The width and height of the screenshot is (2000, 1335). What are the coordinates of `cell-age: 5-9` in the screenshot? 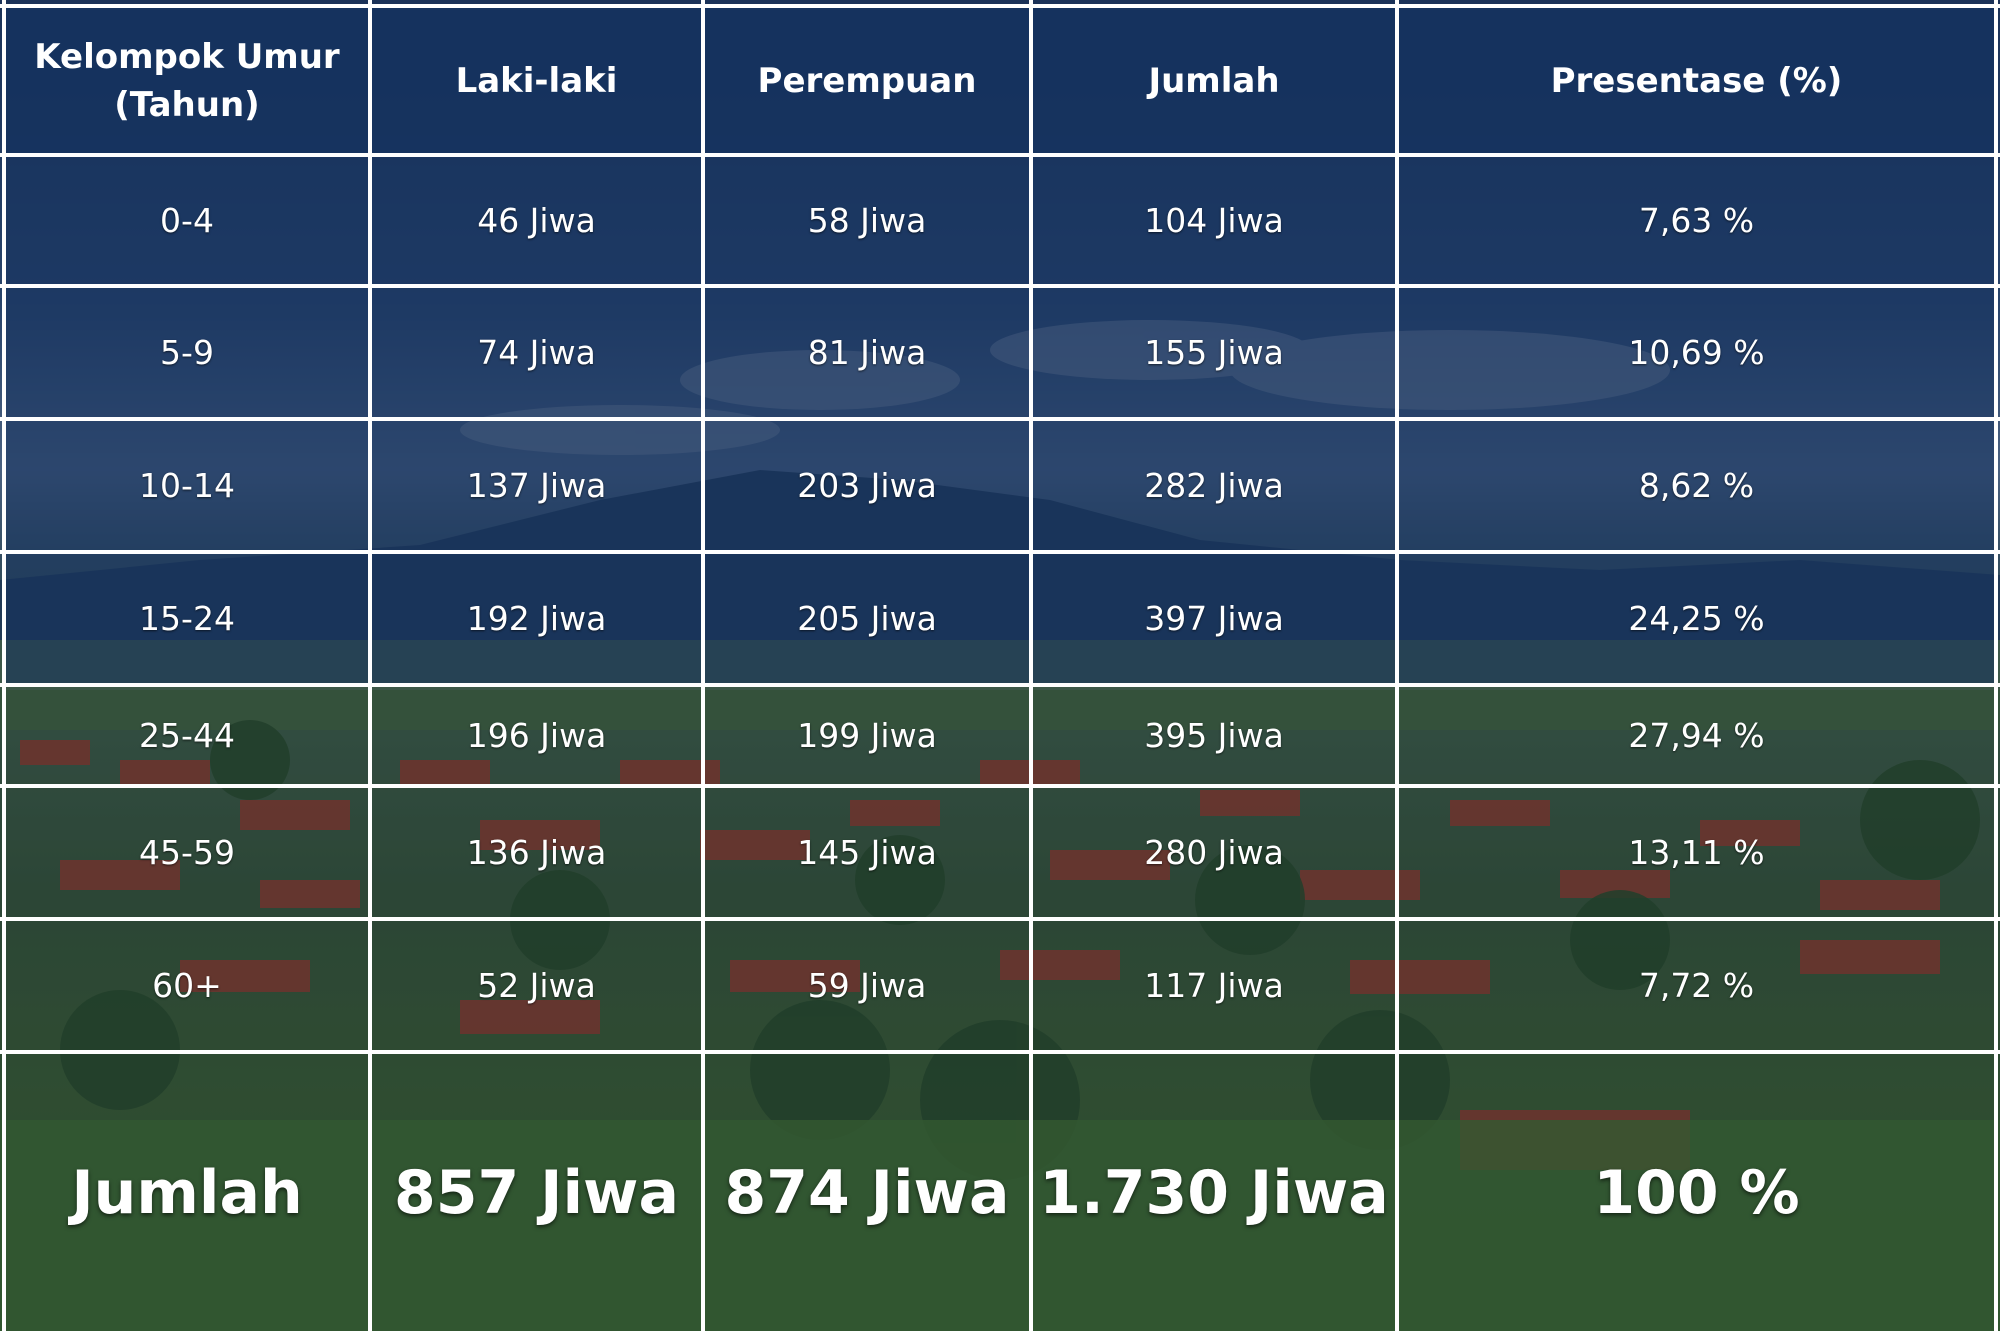 It's located at (187, 352).